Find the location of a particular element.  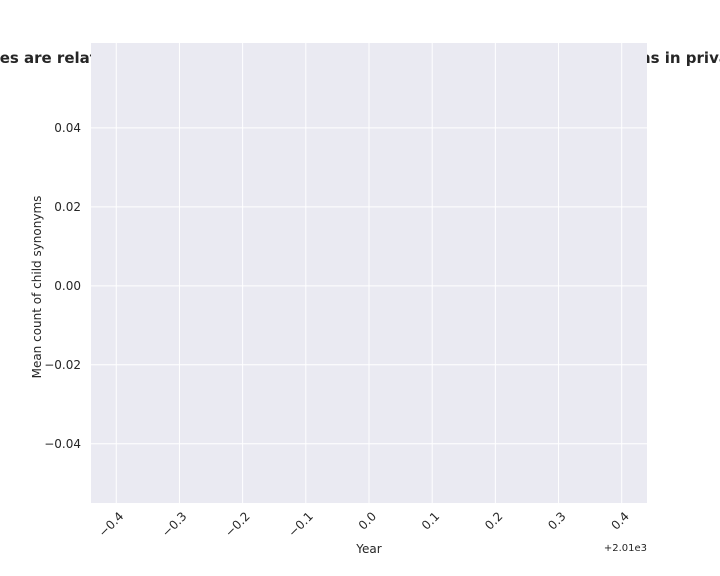

x-tick-label: 0.1 is located at coordinates (430, 520).